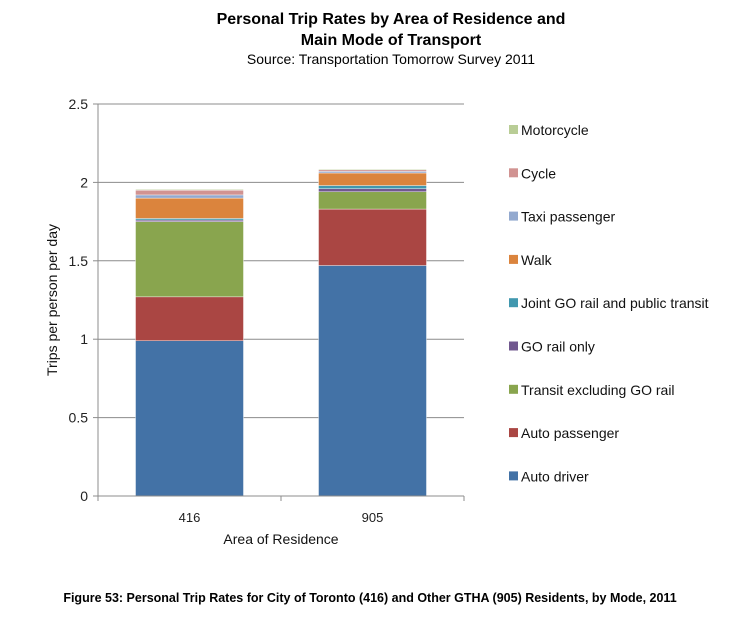 This screenshot has width=740, height=626. Describe the element at coordinates (513, 216) in the screenshot. I see `legend-swatch-taxi-passenger` at that location.